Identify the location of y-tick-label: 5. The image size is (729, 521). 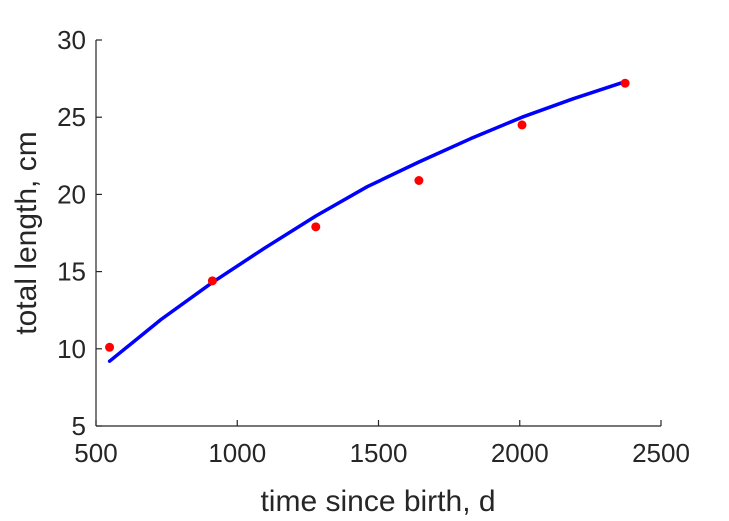
(79, 426).